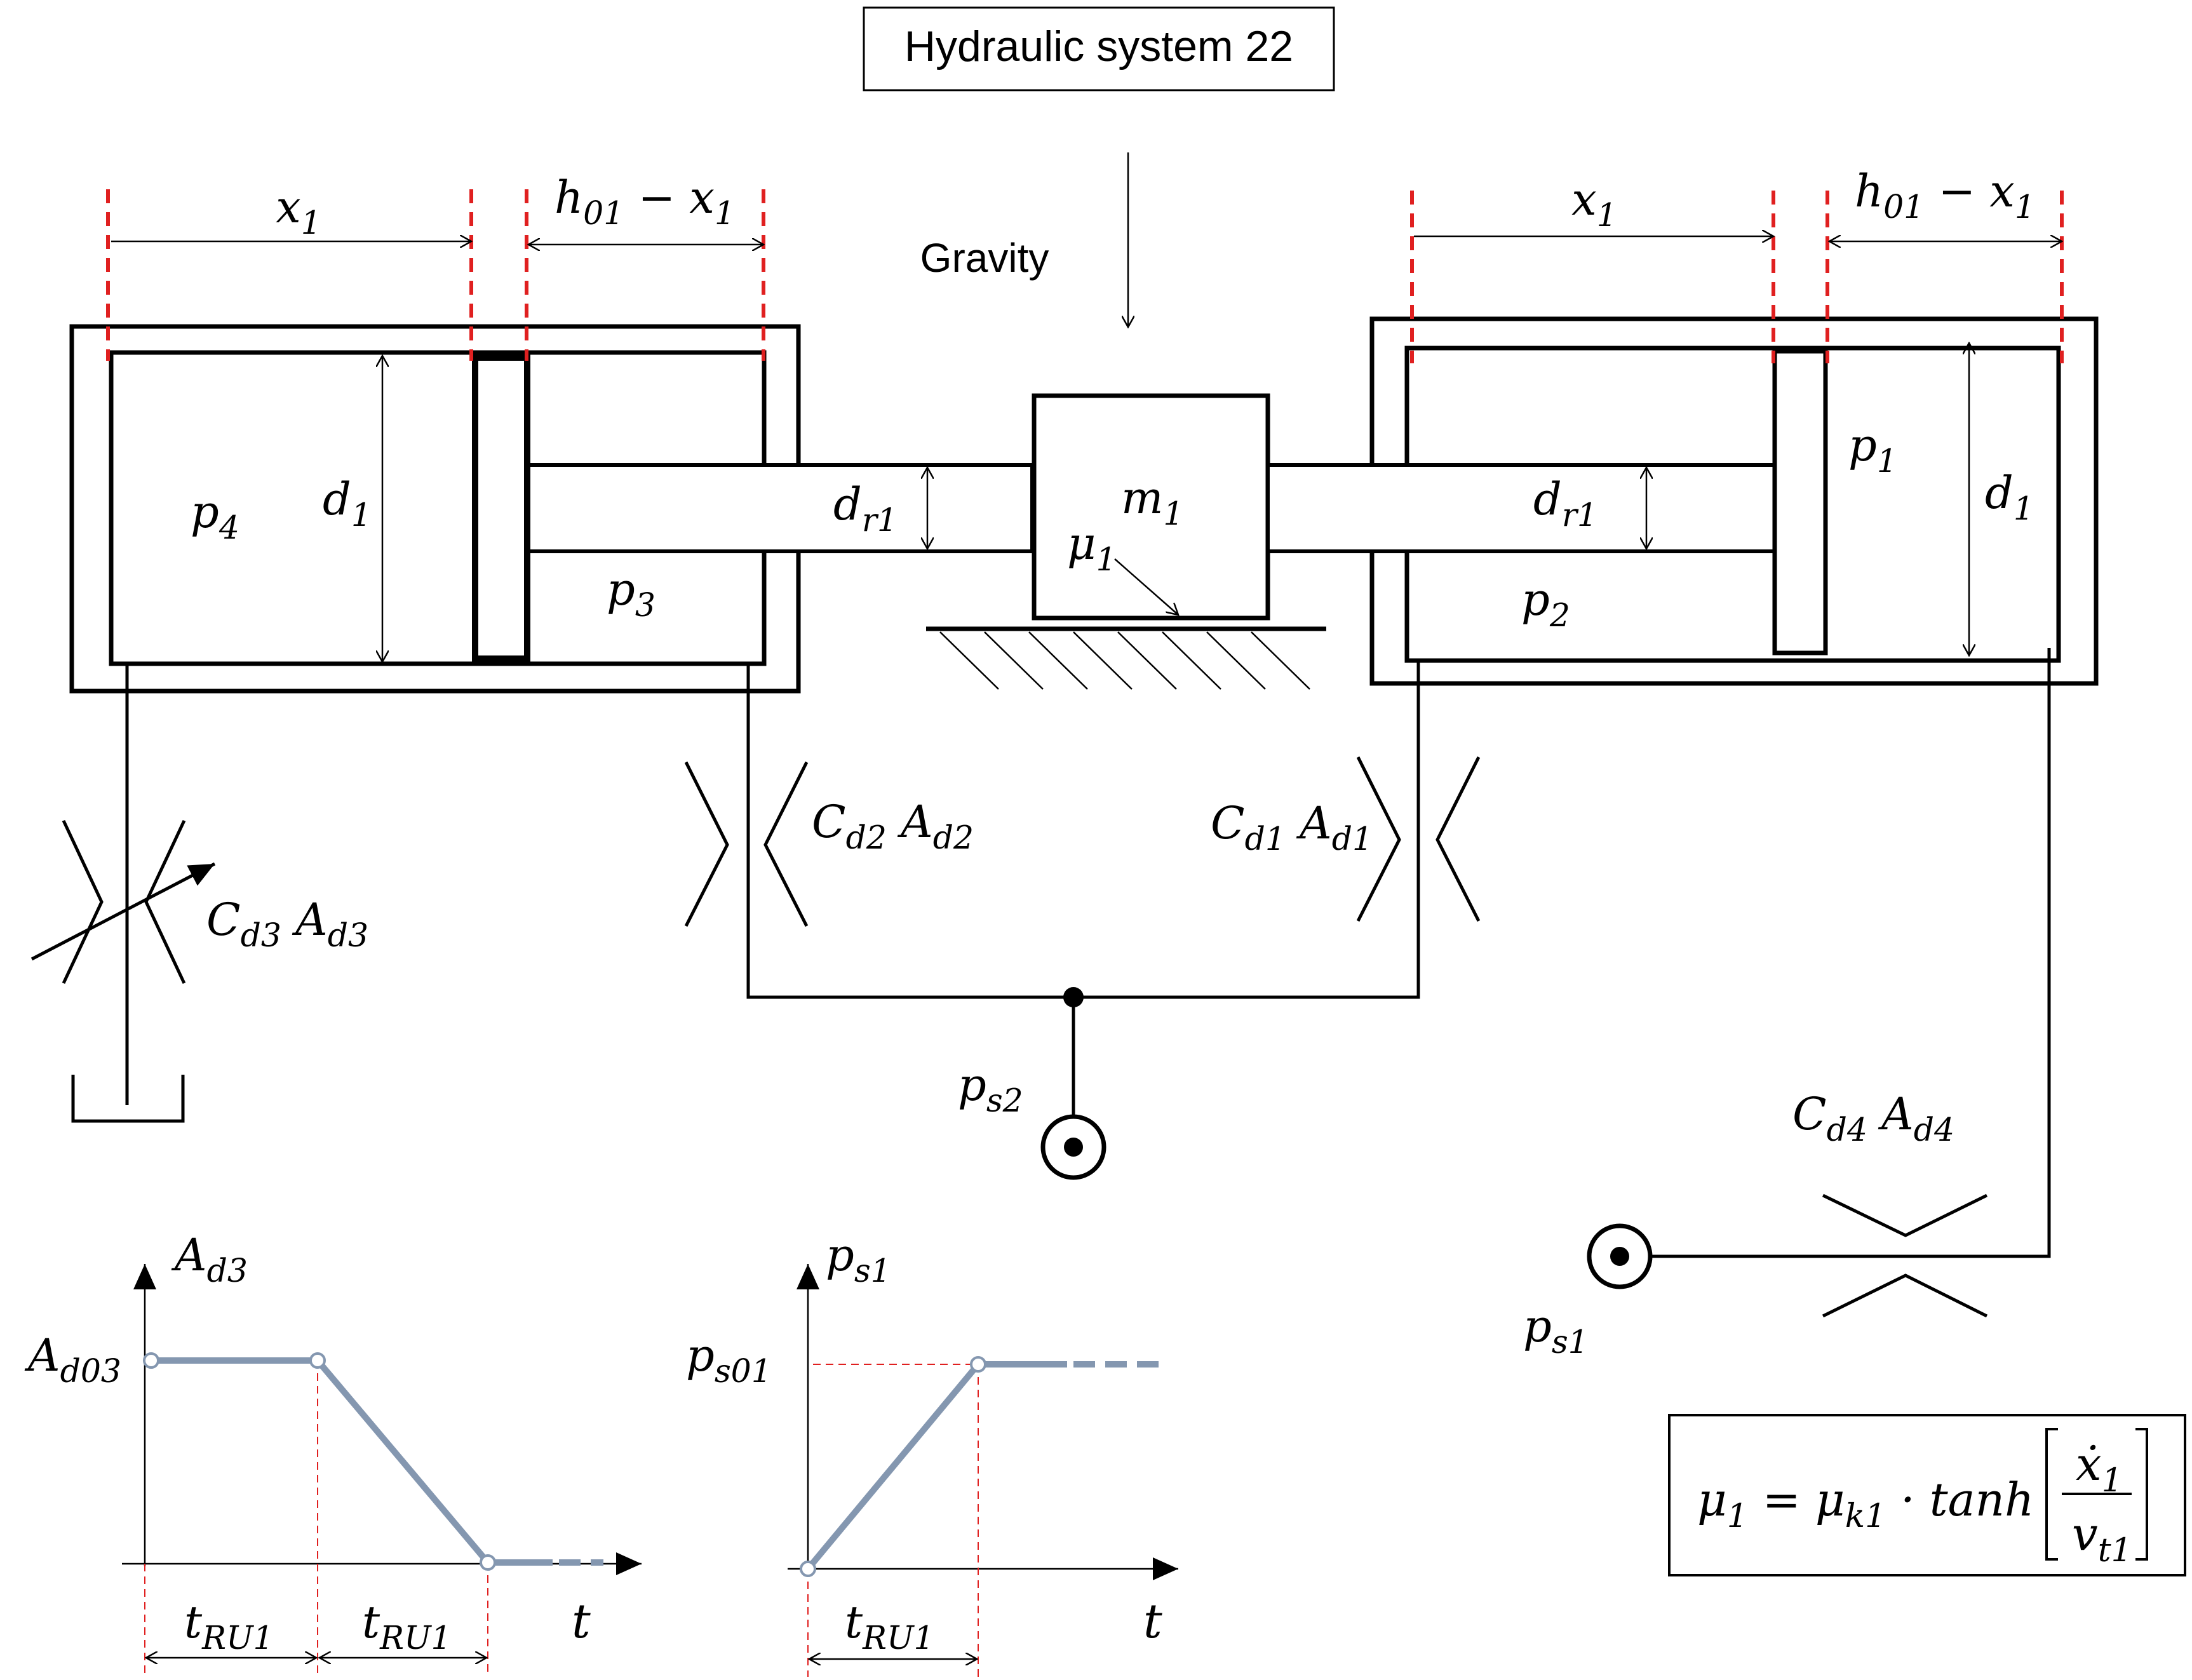 Image resolution: width=2192 pixels, height=1680 pixels. I want to click on formula-denominator: vt1, so click(2102, 1538).